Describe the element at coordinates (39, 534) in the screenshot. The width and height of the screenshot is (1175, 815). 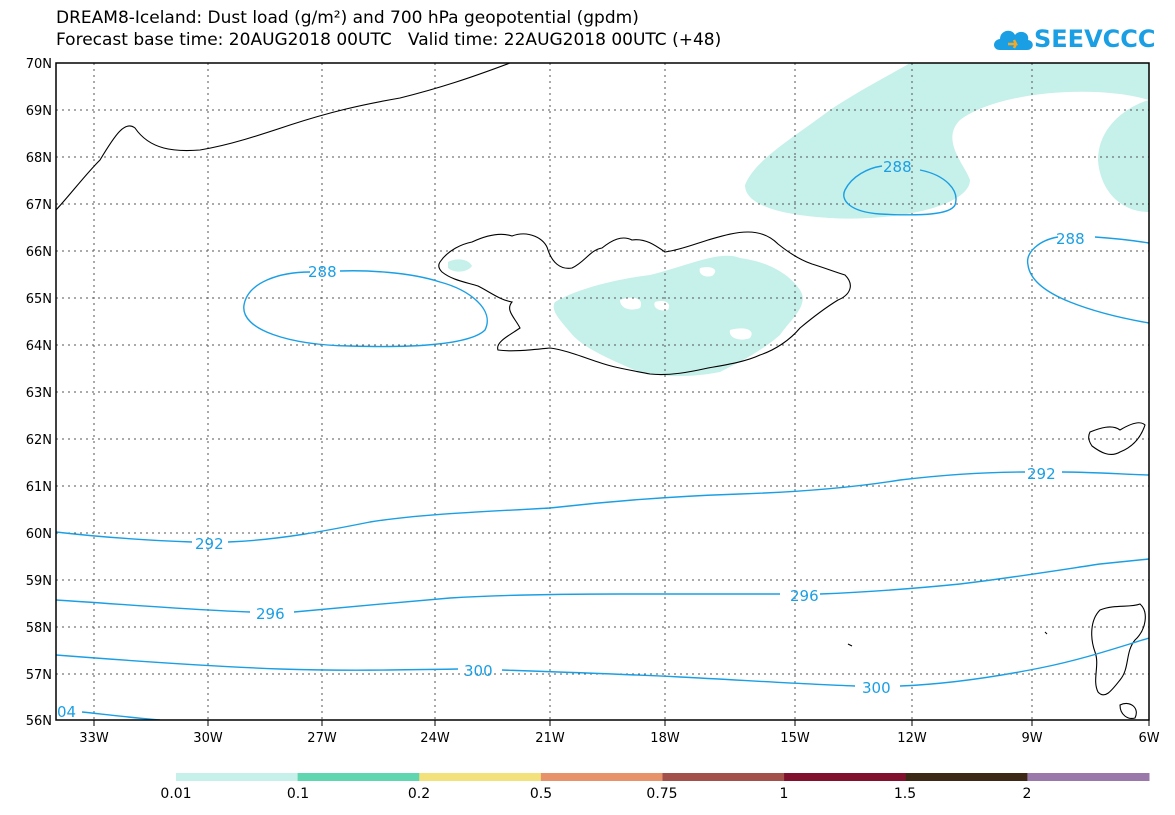
I see `lat-label: 60N` at that location.